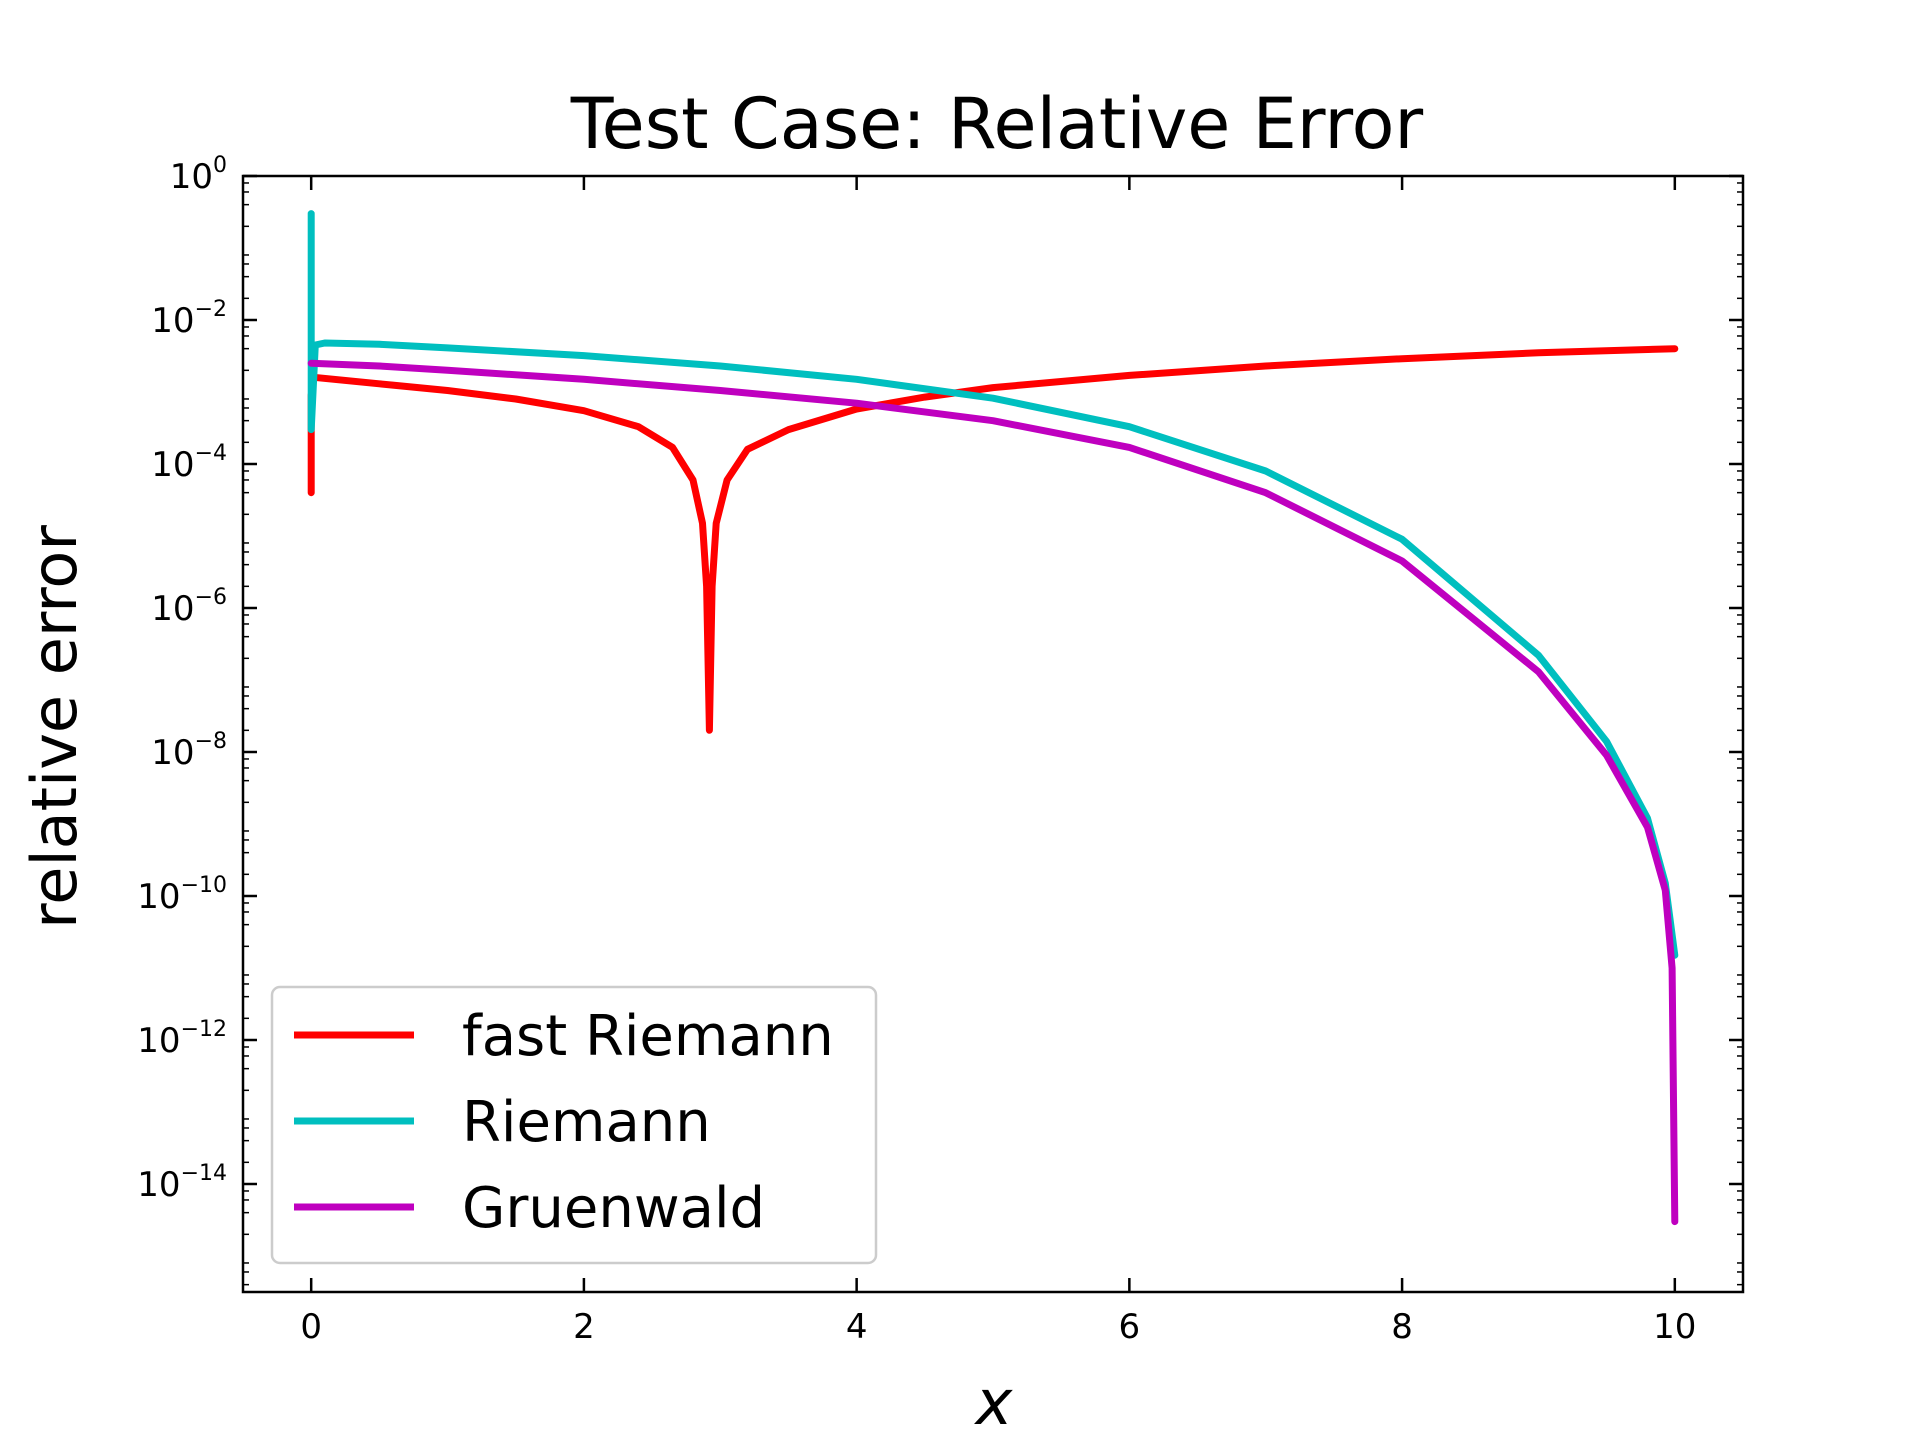 The height and width of the screenshot is (1440, 1920). Describe the element at coordinates (1130, 1327) in the screenshot. I see `x-tick-label: 6` at that location.